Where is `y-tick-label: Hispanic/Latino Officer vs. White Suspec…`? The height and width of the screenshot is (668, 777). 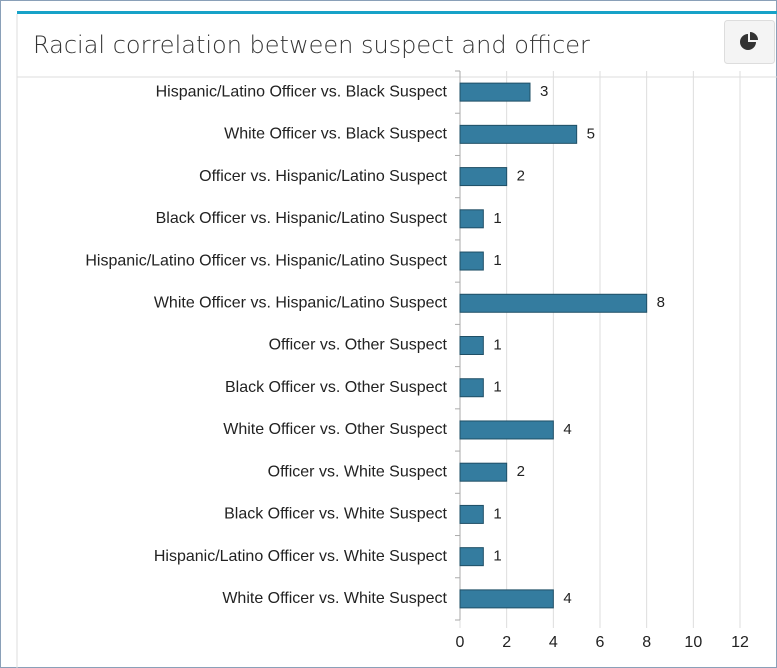
y-tick-label: Hispanic/Latino Officer vs. White Suspec… is located at coordinates (301, 556).